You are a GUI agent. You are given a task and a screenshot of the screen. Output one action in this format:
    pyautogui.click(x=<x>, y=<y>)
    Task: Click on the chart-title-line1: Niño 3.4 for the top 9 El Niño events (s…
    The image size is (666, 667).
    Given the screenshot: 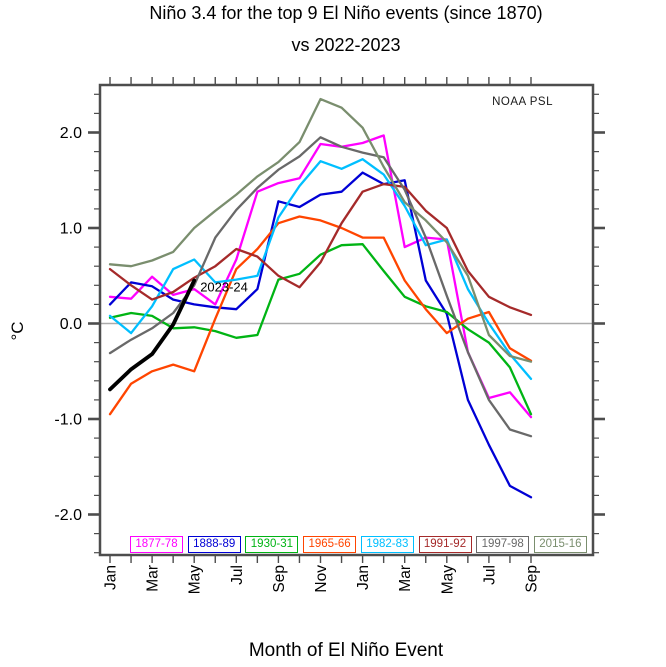 What is the action you would take?
    pyautogui.click(x=346, y=13)
    